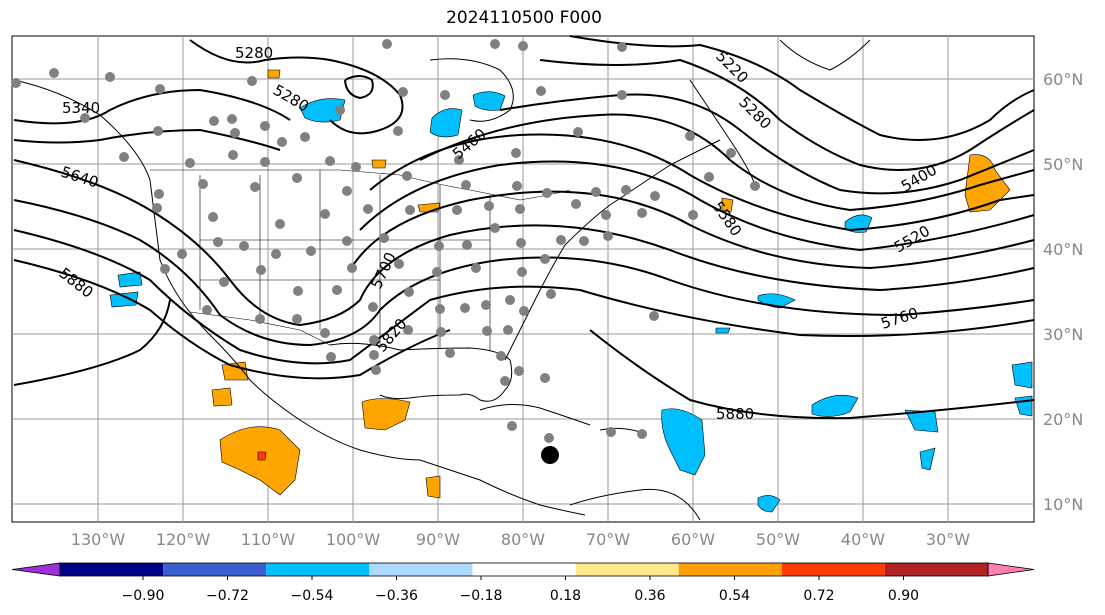 The width and height of the screenshot is (1105, 615). What do you see at coordinates (778, 539) in the screenshot?
I see `lon-label: 50°W` at bounding box center [778, 539].